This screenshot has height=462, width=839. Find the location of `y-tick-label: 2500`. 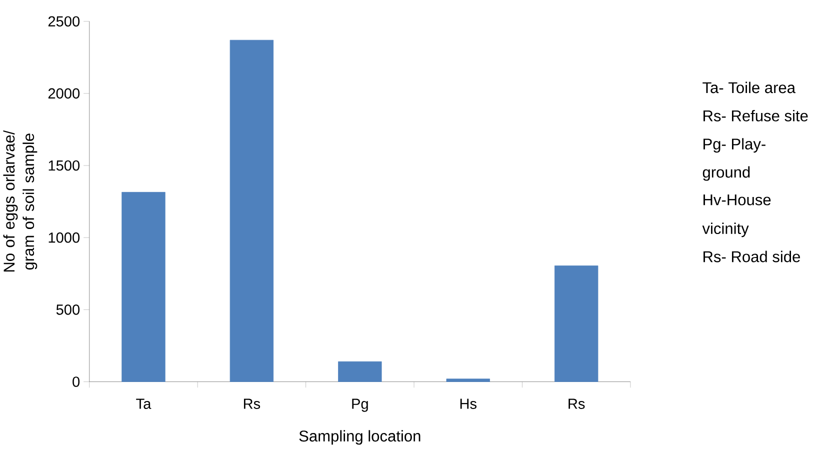

y-tick-label: 2500 is located at coordinates (64, 21).